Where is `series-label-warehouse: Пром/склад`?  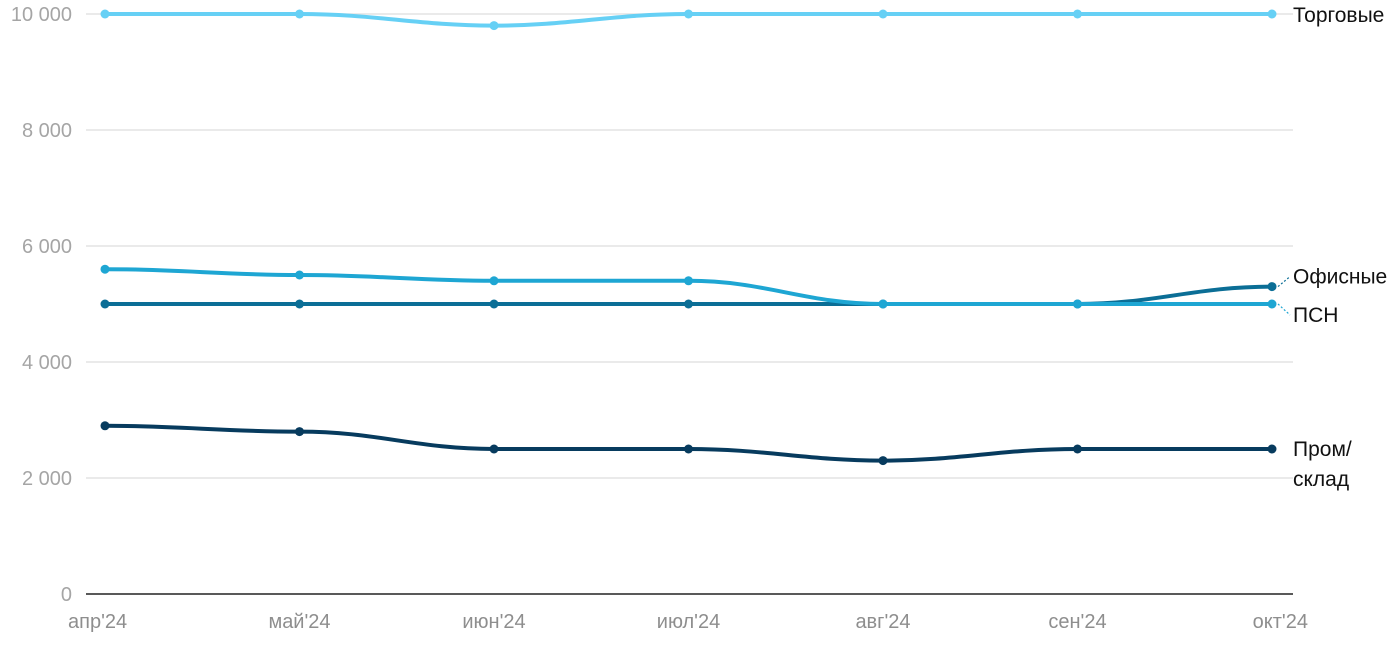 series-label-warehouse: Пром/склад is located at coordinates (1322, 464).